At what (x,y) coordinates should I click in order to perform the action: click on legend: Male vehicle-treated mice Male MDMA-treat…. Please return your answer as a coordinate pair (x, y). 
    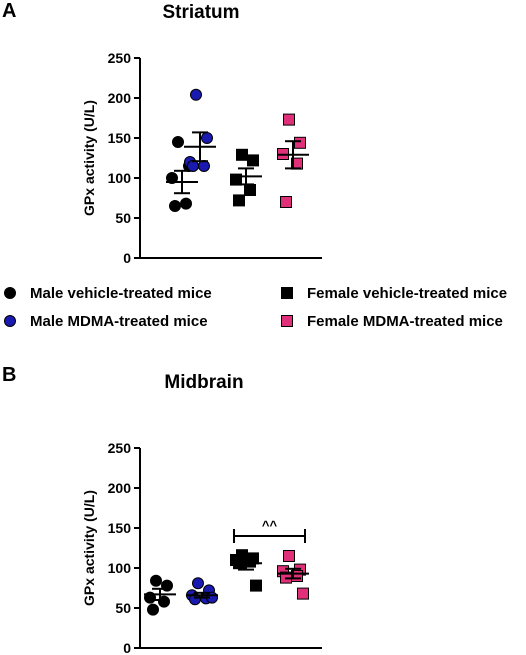
    Looking at the image, I should click on (255, 307).